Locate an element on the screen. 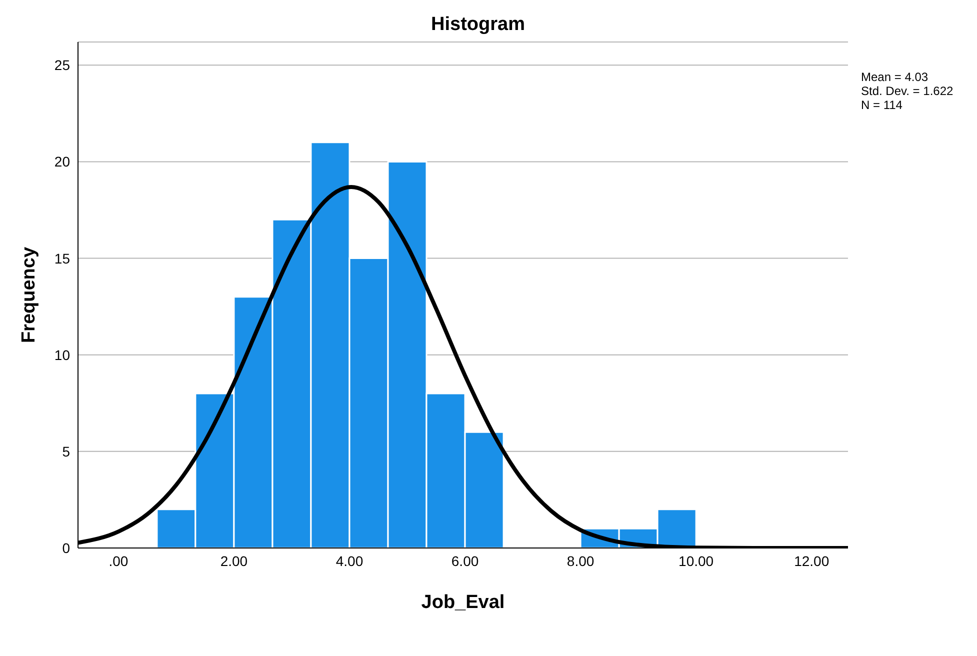  x-axis-title: Job_Eval is located at coordinates (463, 602).